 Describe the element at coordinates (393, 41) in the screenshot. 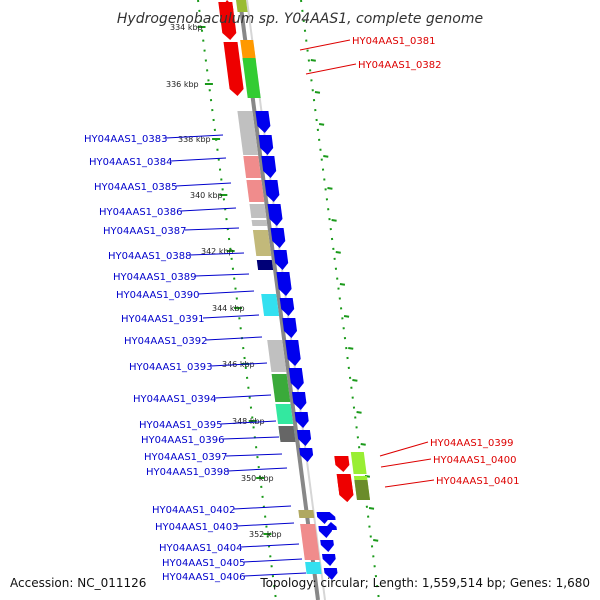

I see `gene-label: HY04AAS1_0381` at that location.